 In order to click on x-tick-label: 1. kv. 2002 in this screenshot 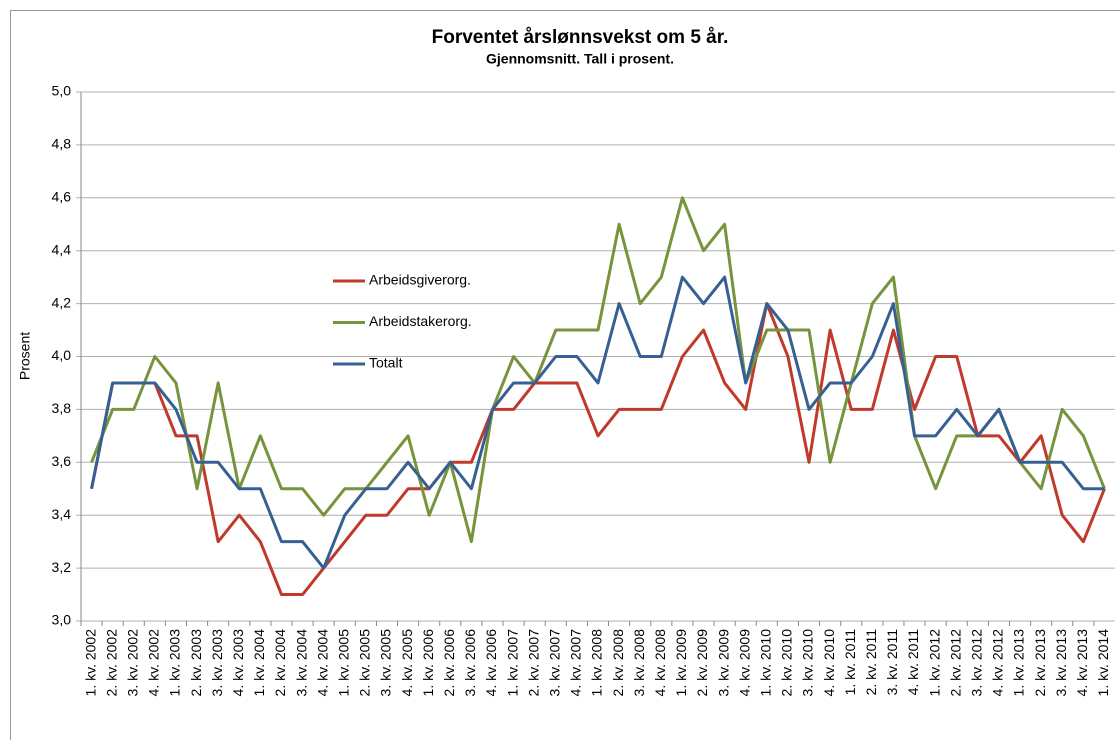, I will do `click(90, 663)`.